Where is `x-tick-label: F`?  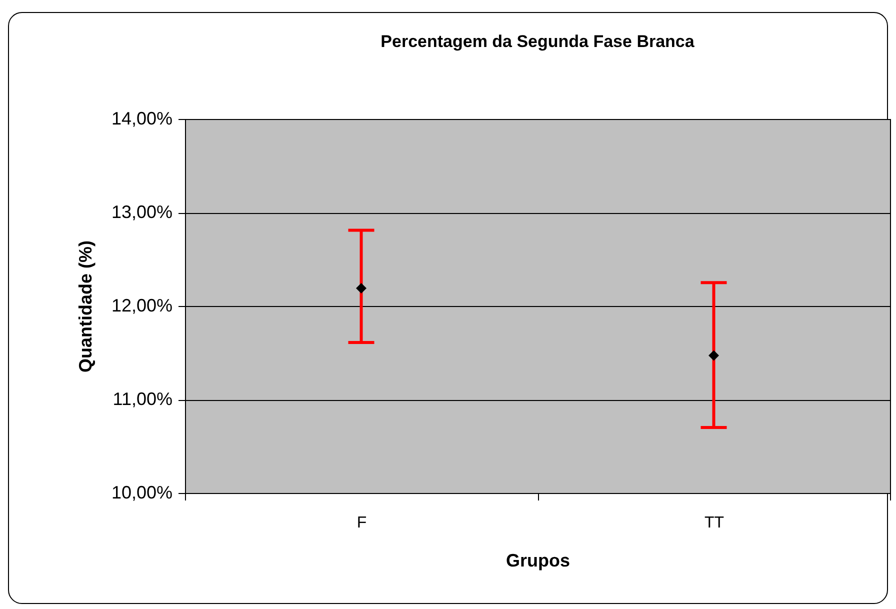
x-tick-label: F is located at coordinates (361, 523).